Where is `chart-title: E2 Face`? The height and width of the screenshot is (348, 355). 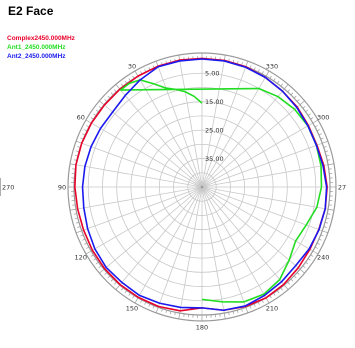 chart-title: E2 Face is located at coordinates (31, 11).